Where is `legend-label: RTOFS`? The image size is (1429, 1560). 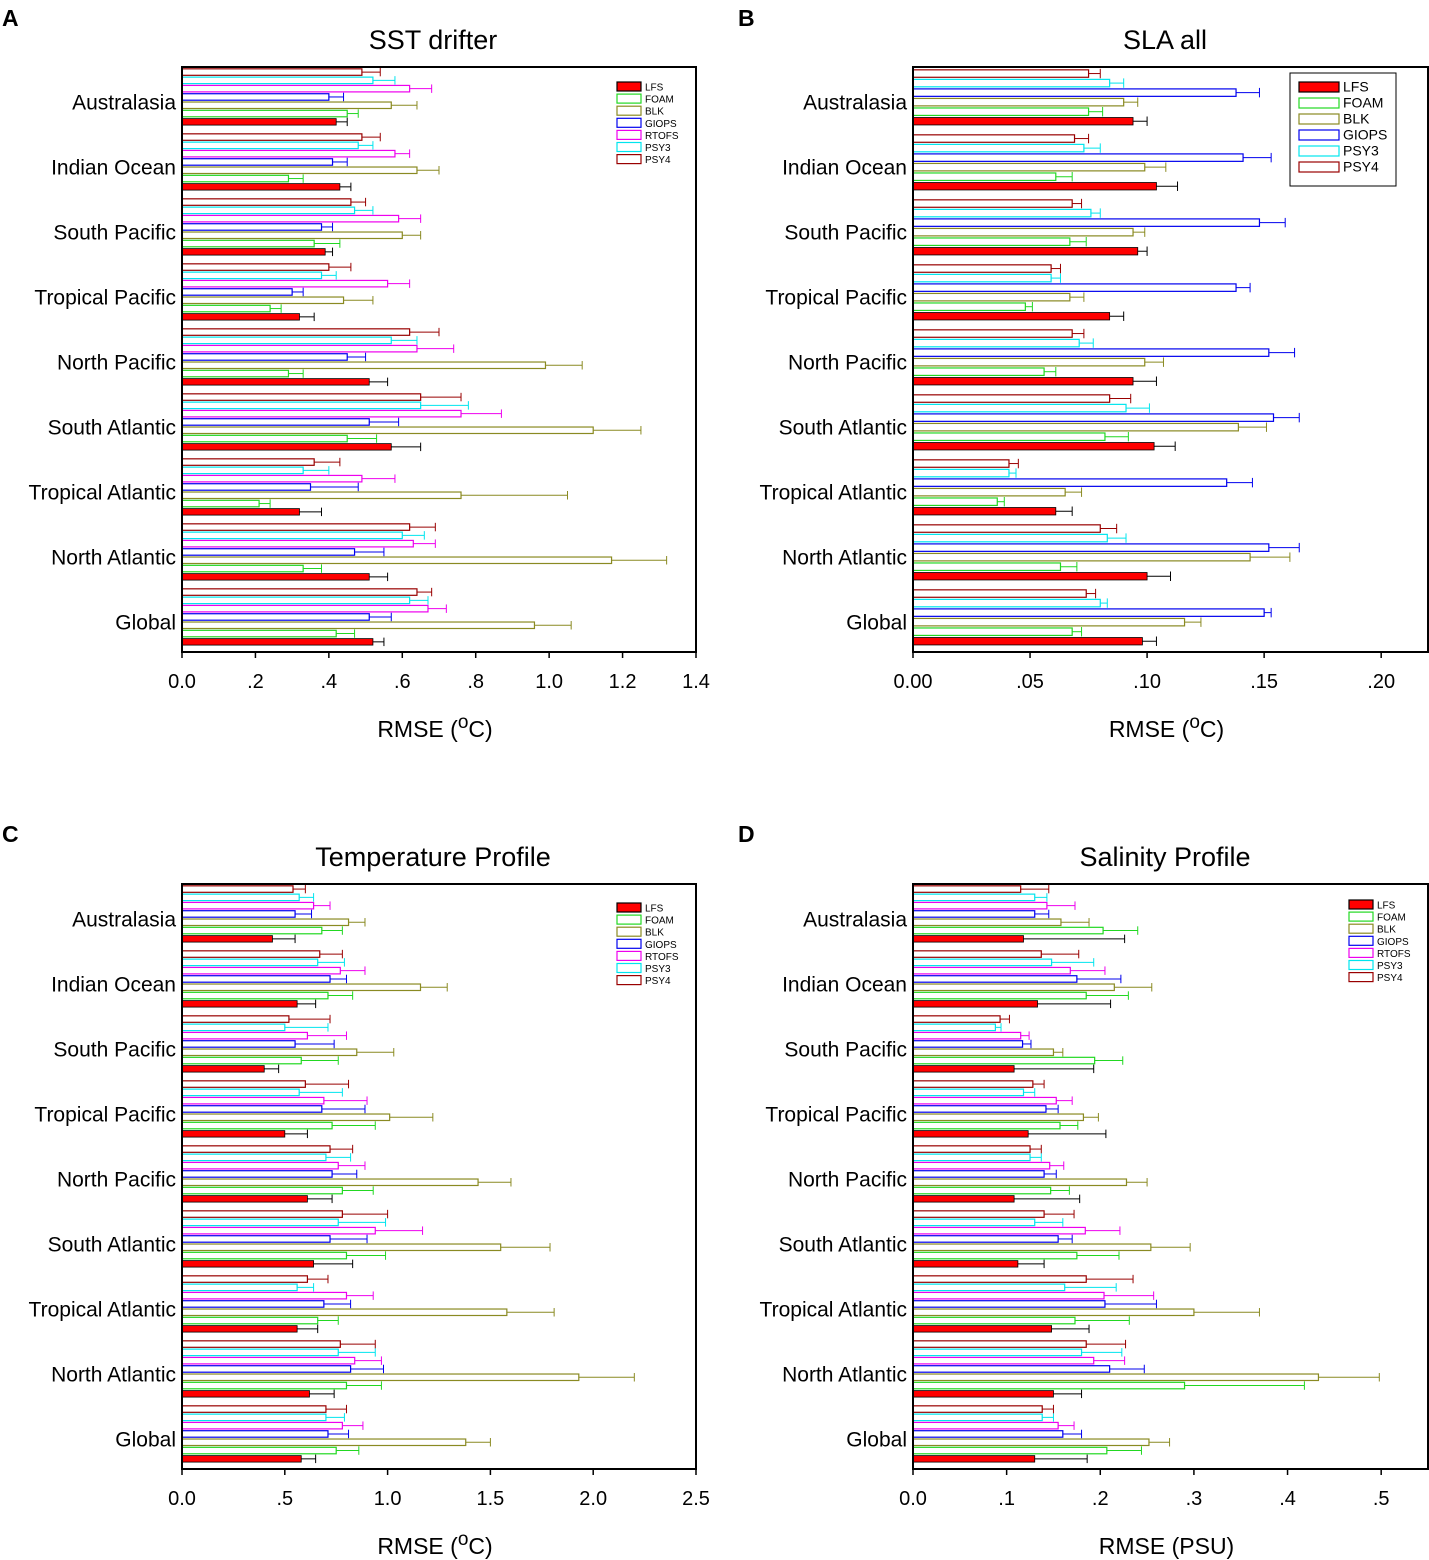
legend-label: RTOFS is located at coordinates (1394, 954).